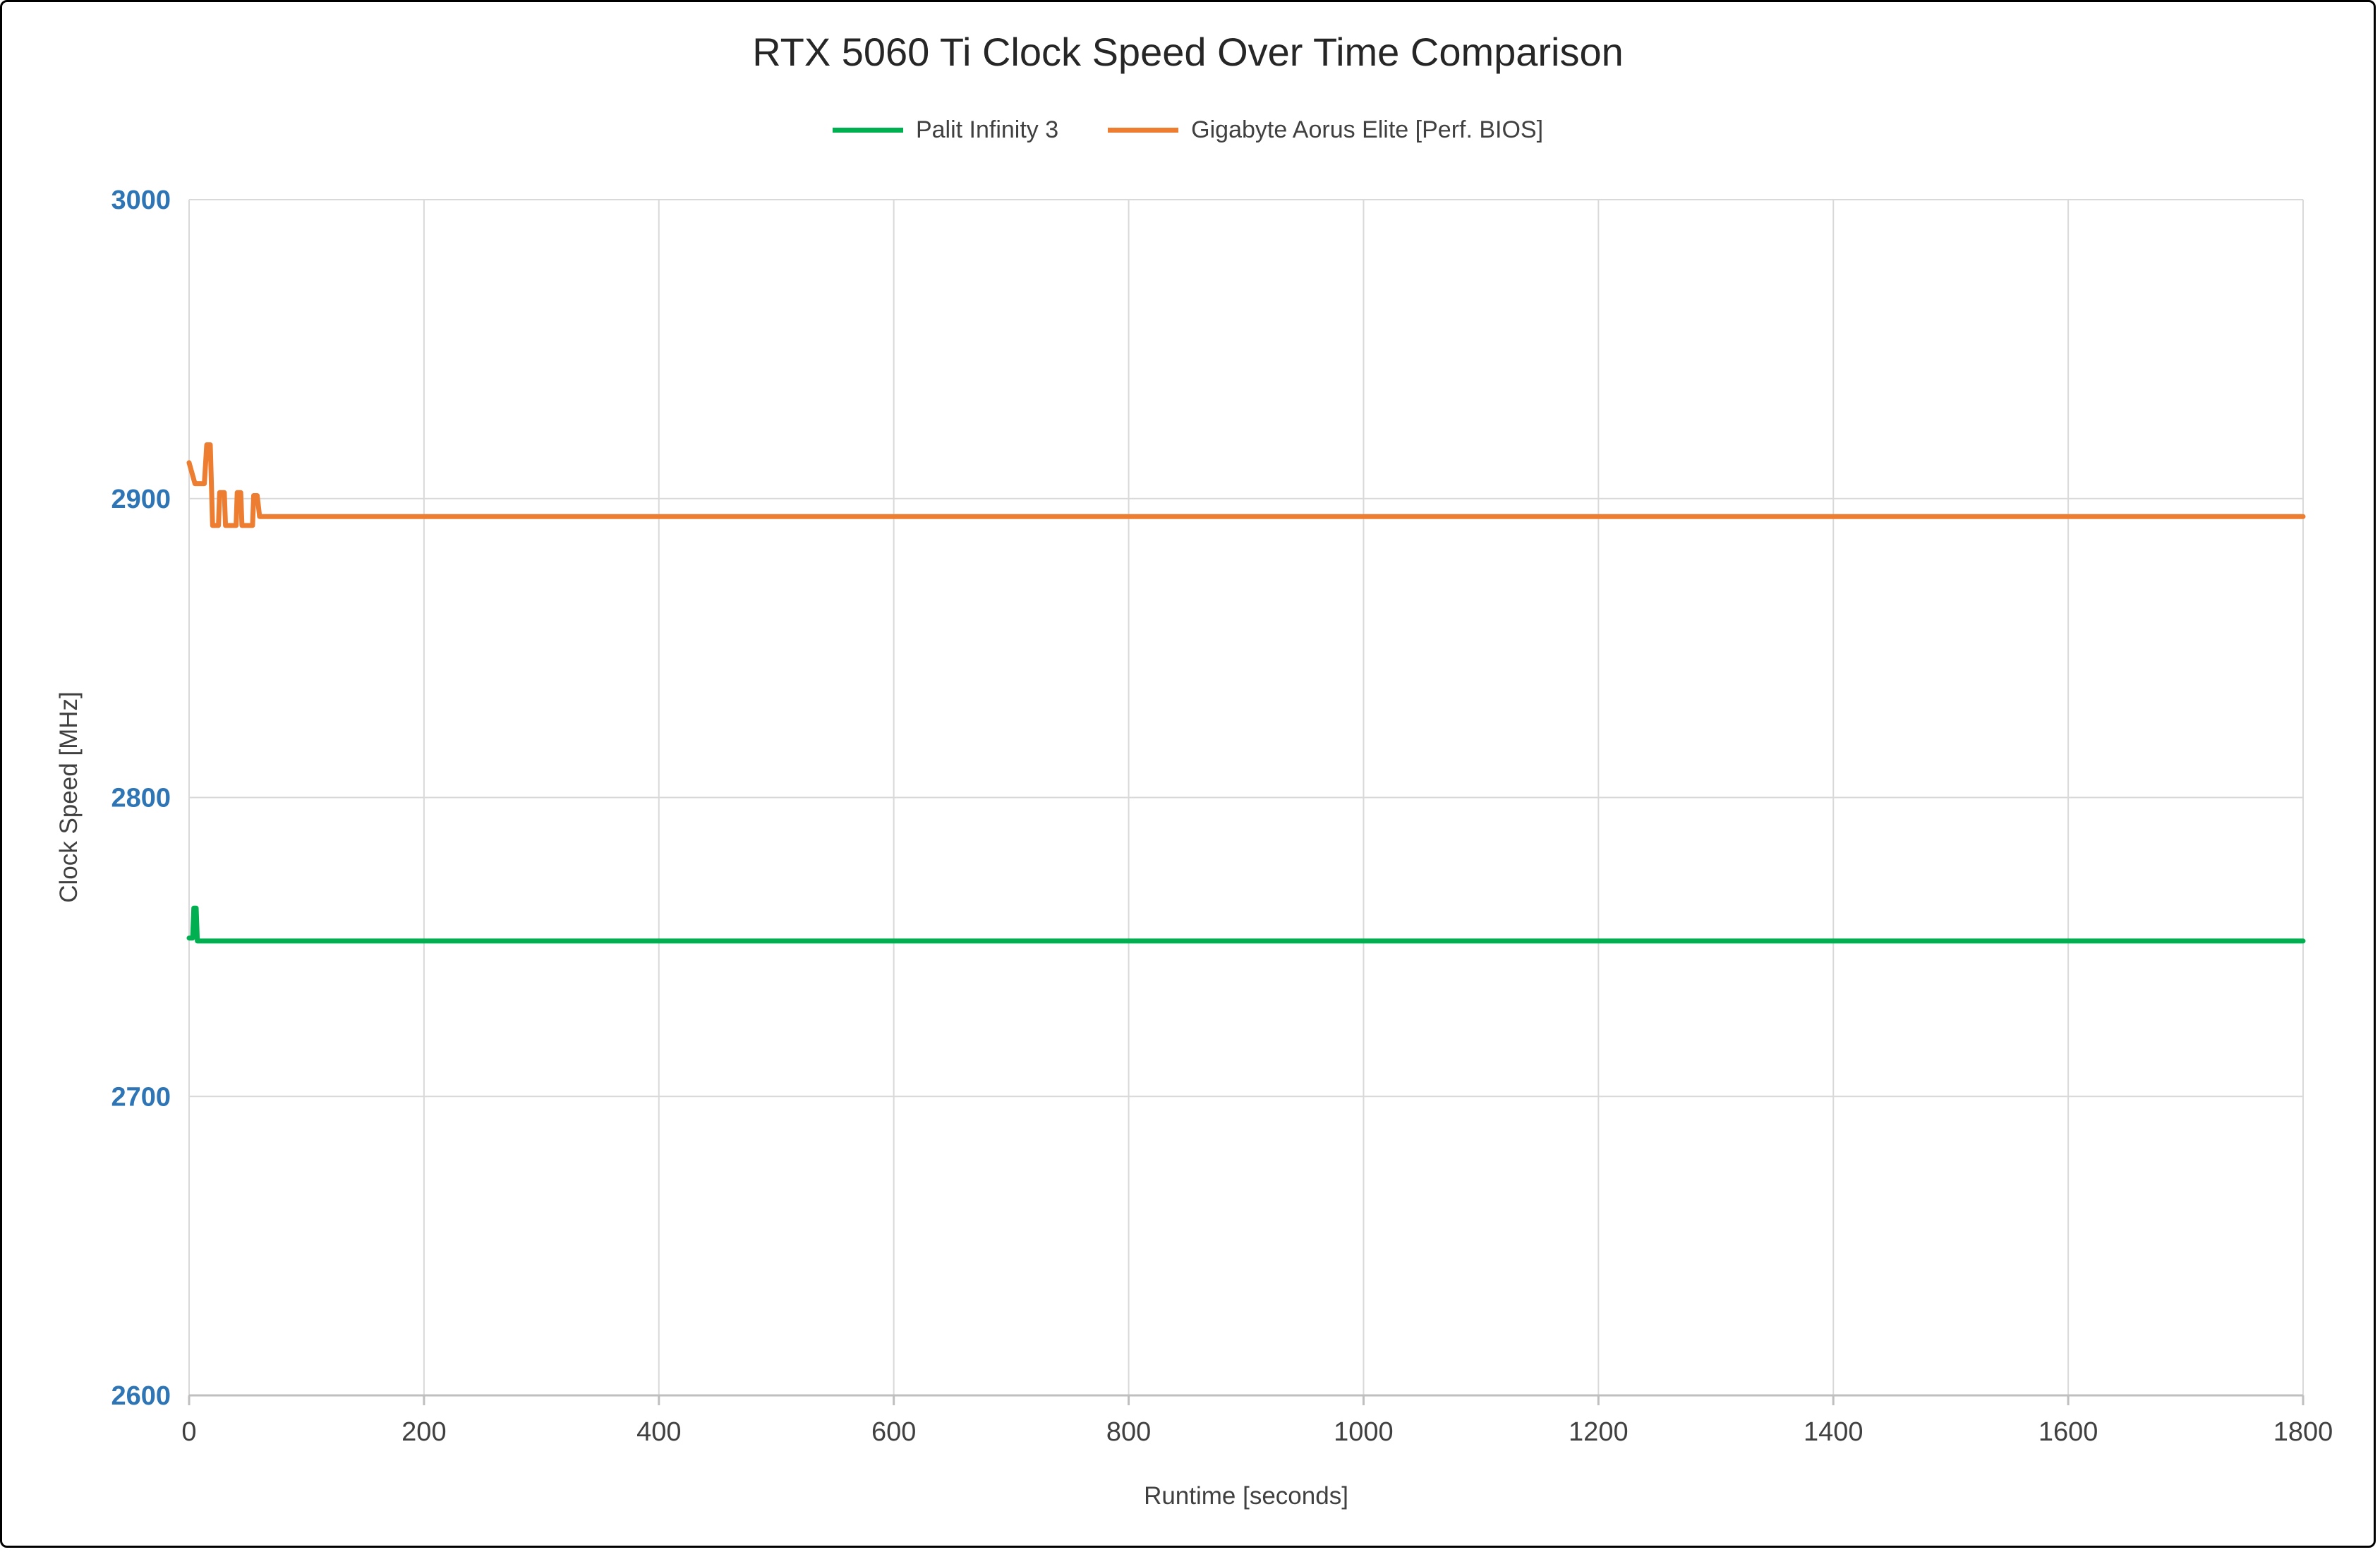  Describe the element at coordinates (189, 1432) in the screenshot. I see `x-tick-label: 0` at that location.